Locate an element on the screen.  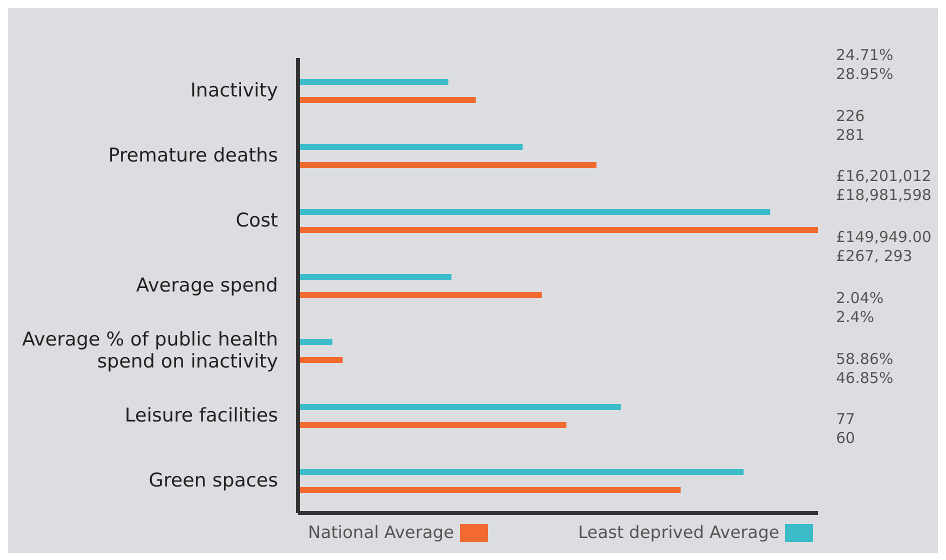
y-tick-label: Leisure facilities is located at coordinates (201, 415).